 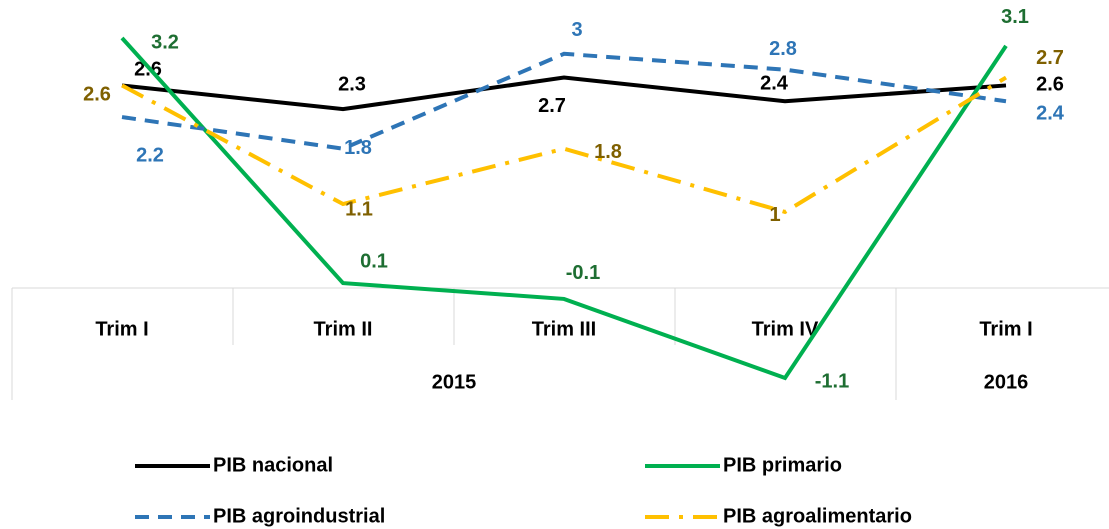 I want to click on data-label: -1.1, so click(x=832, y=381).